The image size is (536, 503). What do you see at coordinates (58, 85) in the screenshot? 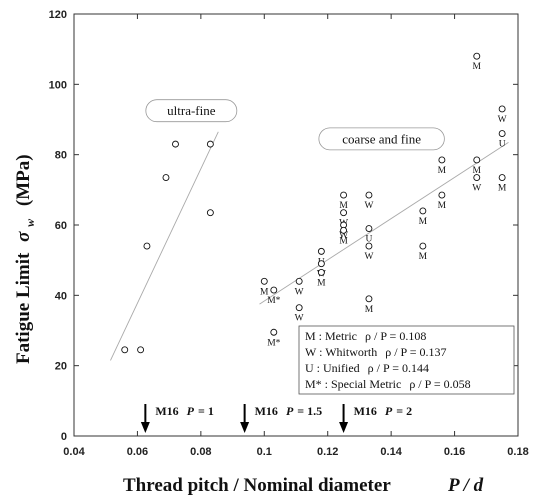
I see `y-tick-label-5: 100` at bounding box center [58, 85].